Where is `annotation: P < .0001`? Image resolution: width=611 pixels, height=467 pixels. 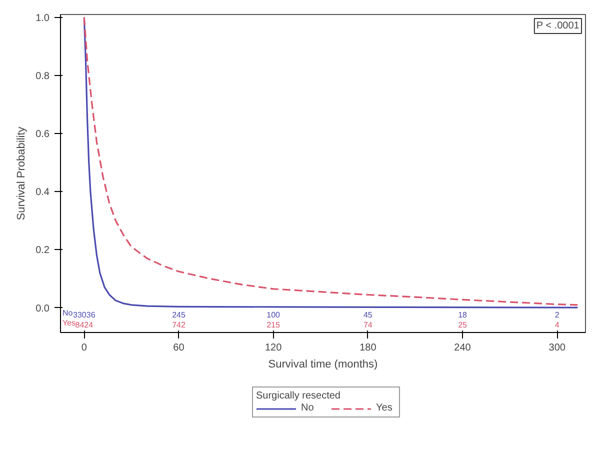 annotation: P < .0001 is located at coordinates (558, 26).